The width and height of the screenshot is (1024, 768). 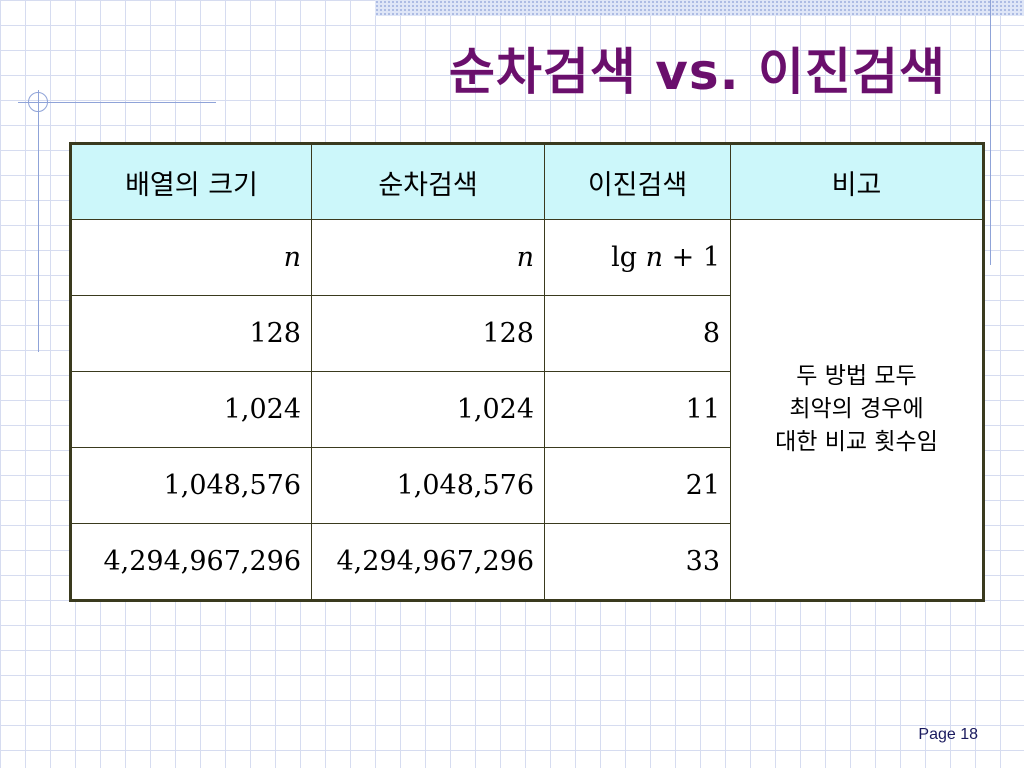 I want to click on table-row: 4,294,967,296 4,294,967,296 33, so click(x=527, y=562).